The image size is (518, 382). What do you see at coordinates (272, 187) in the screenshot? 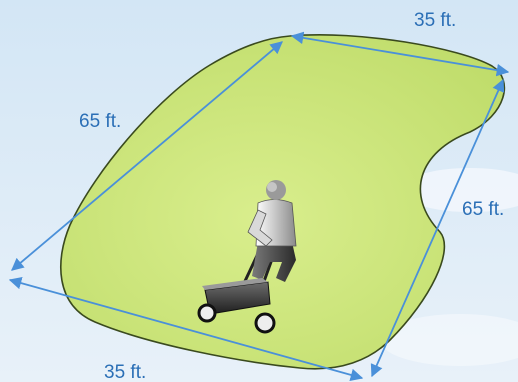
I see `person-head-highlight` at bounding box center [272, 187].